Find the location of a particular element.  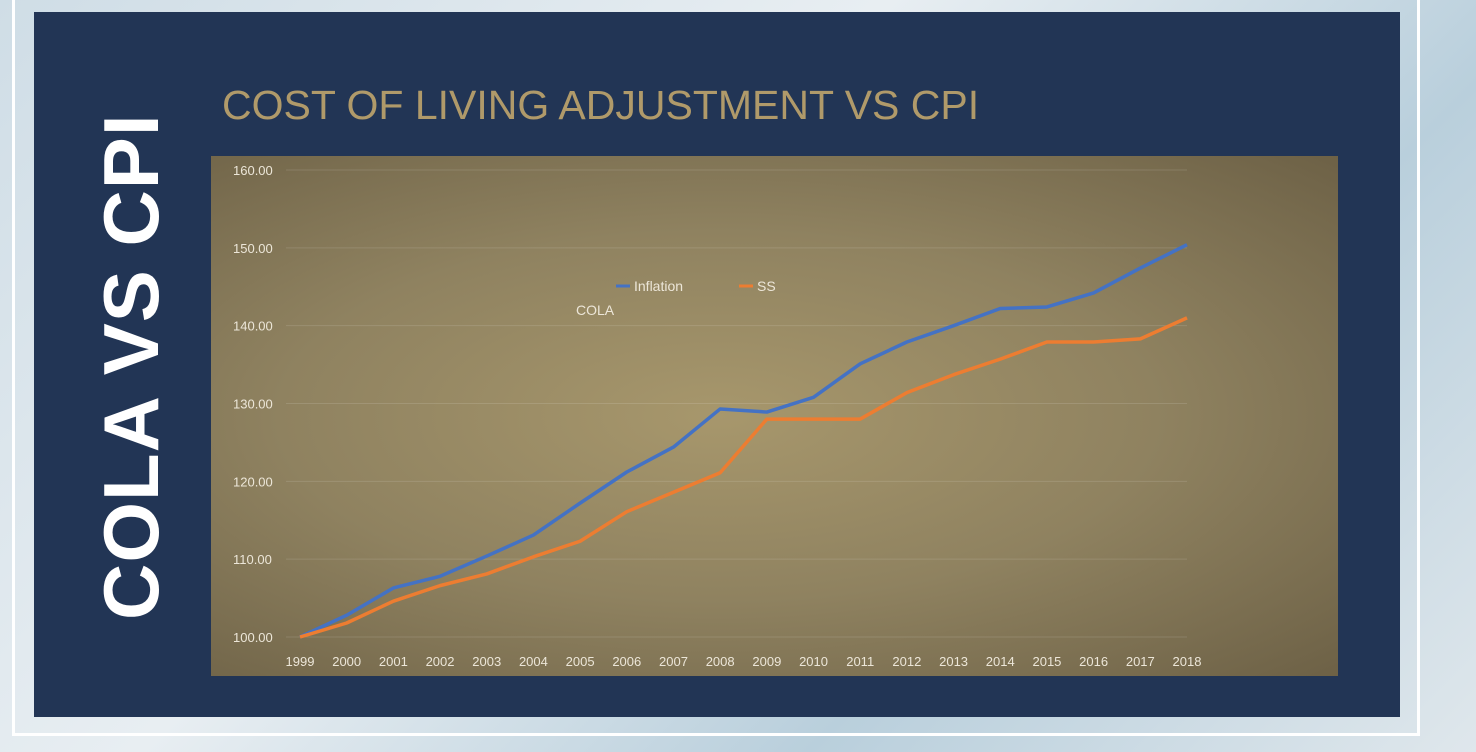

x-tick-label: 2003 is located at coordinates (486, 661).